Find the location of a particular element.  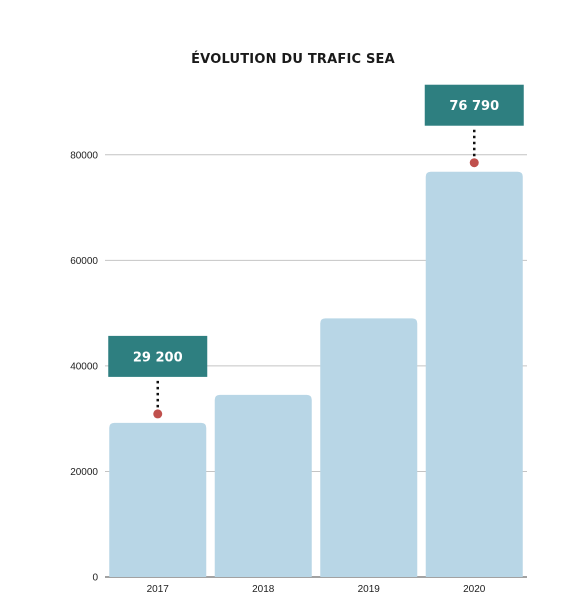

x-tick-label: 2017 is located at coordinates (158, 589).